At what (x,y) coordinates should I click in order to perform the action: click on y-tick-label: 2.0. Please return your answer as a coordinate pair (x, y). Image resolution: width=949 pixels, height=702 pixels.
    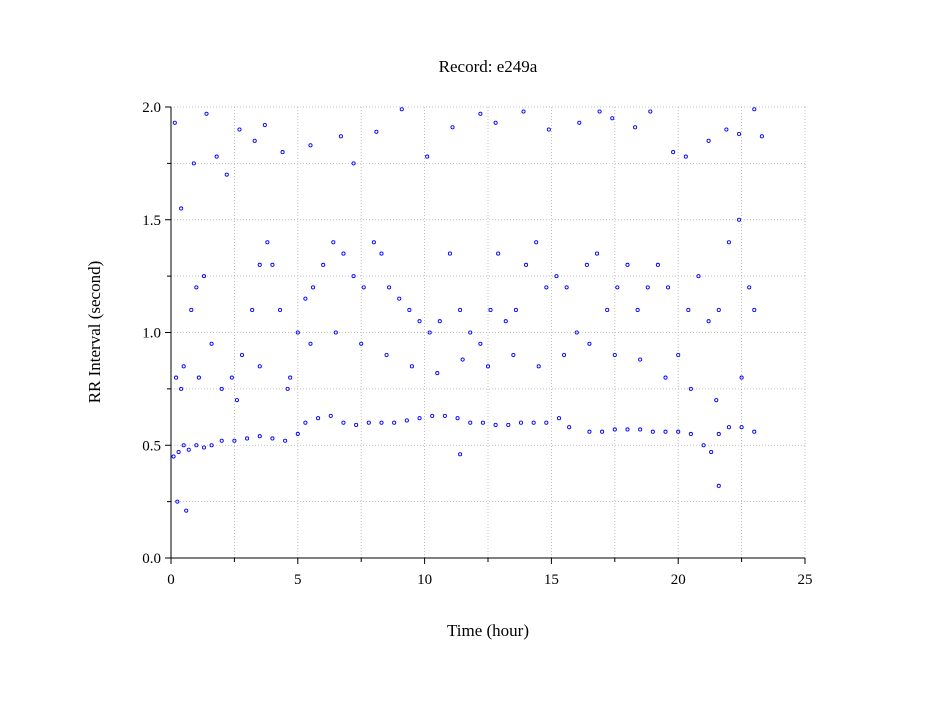
    Looking at the image, I should click on (151, 108).